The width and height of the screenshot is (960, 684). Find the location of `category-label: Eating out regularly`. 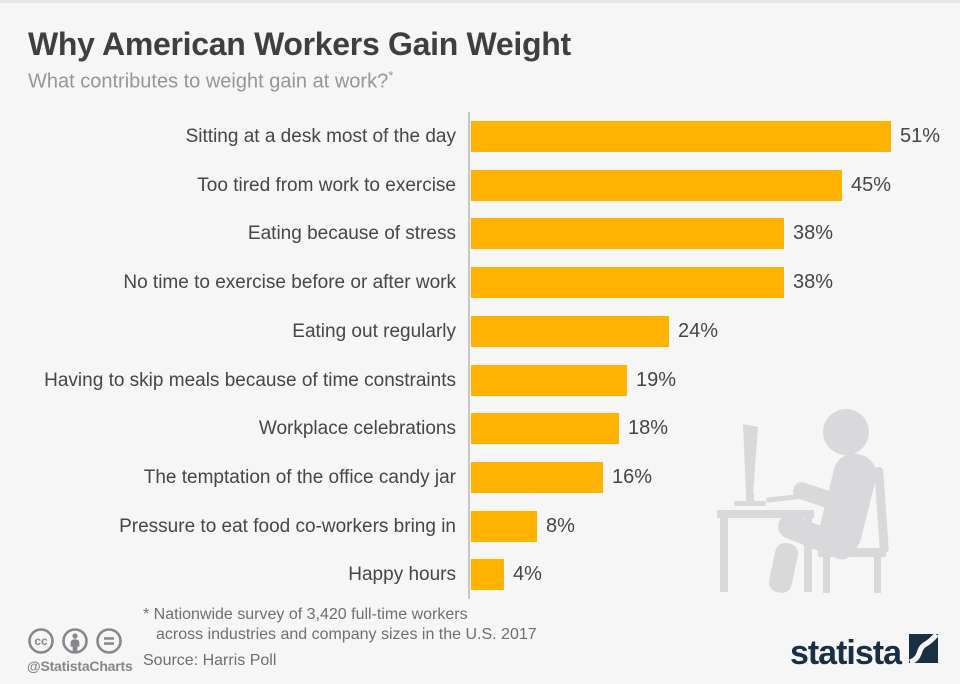

category-label: Eating out regularly is located at coordinates (374, 331).